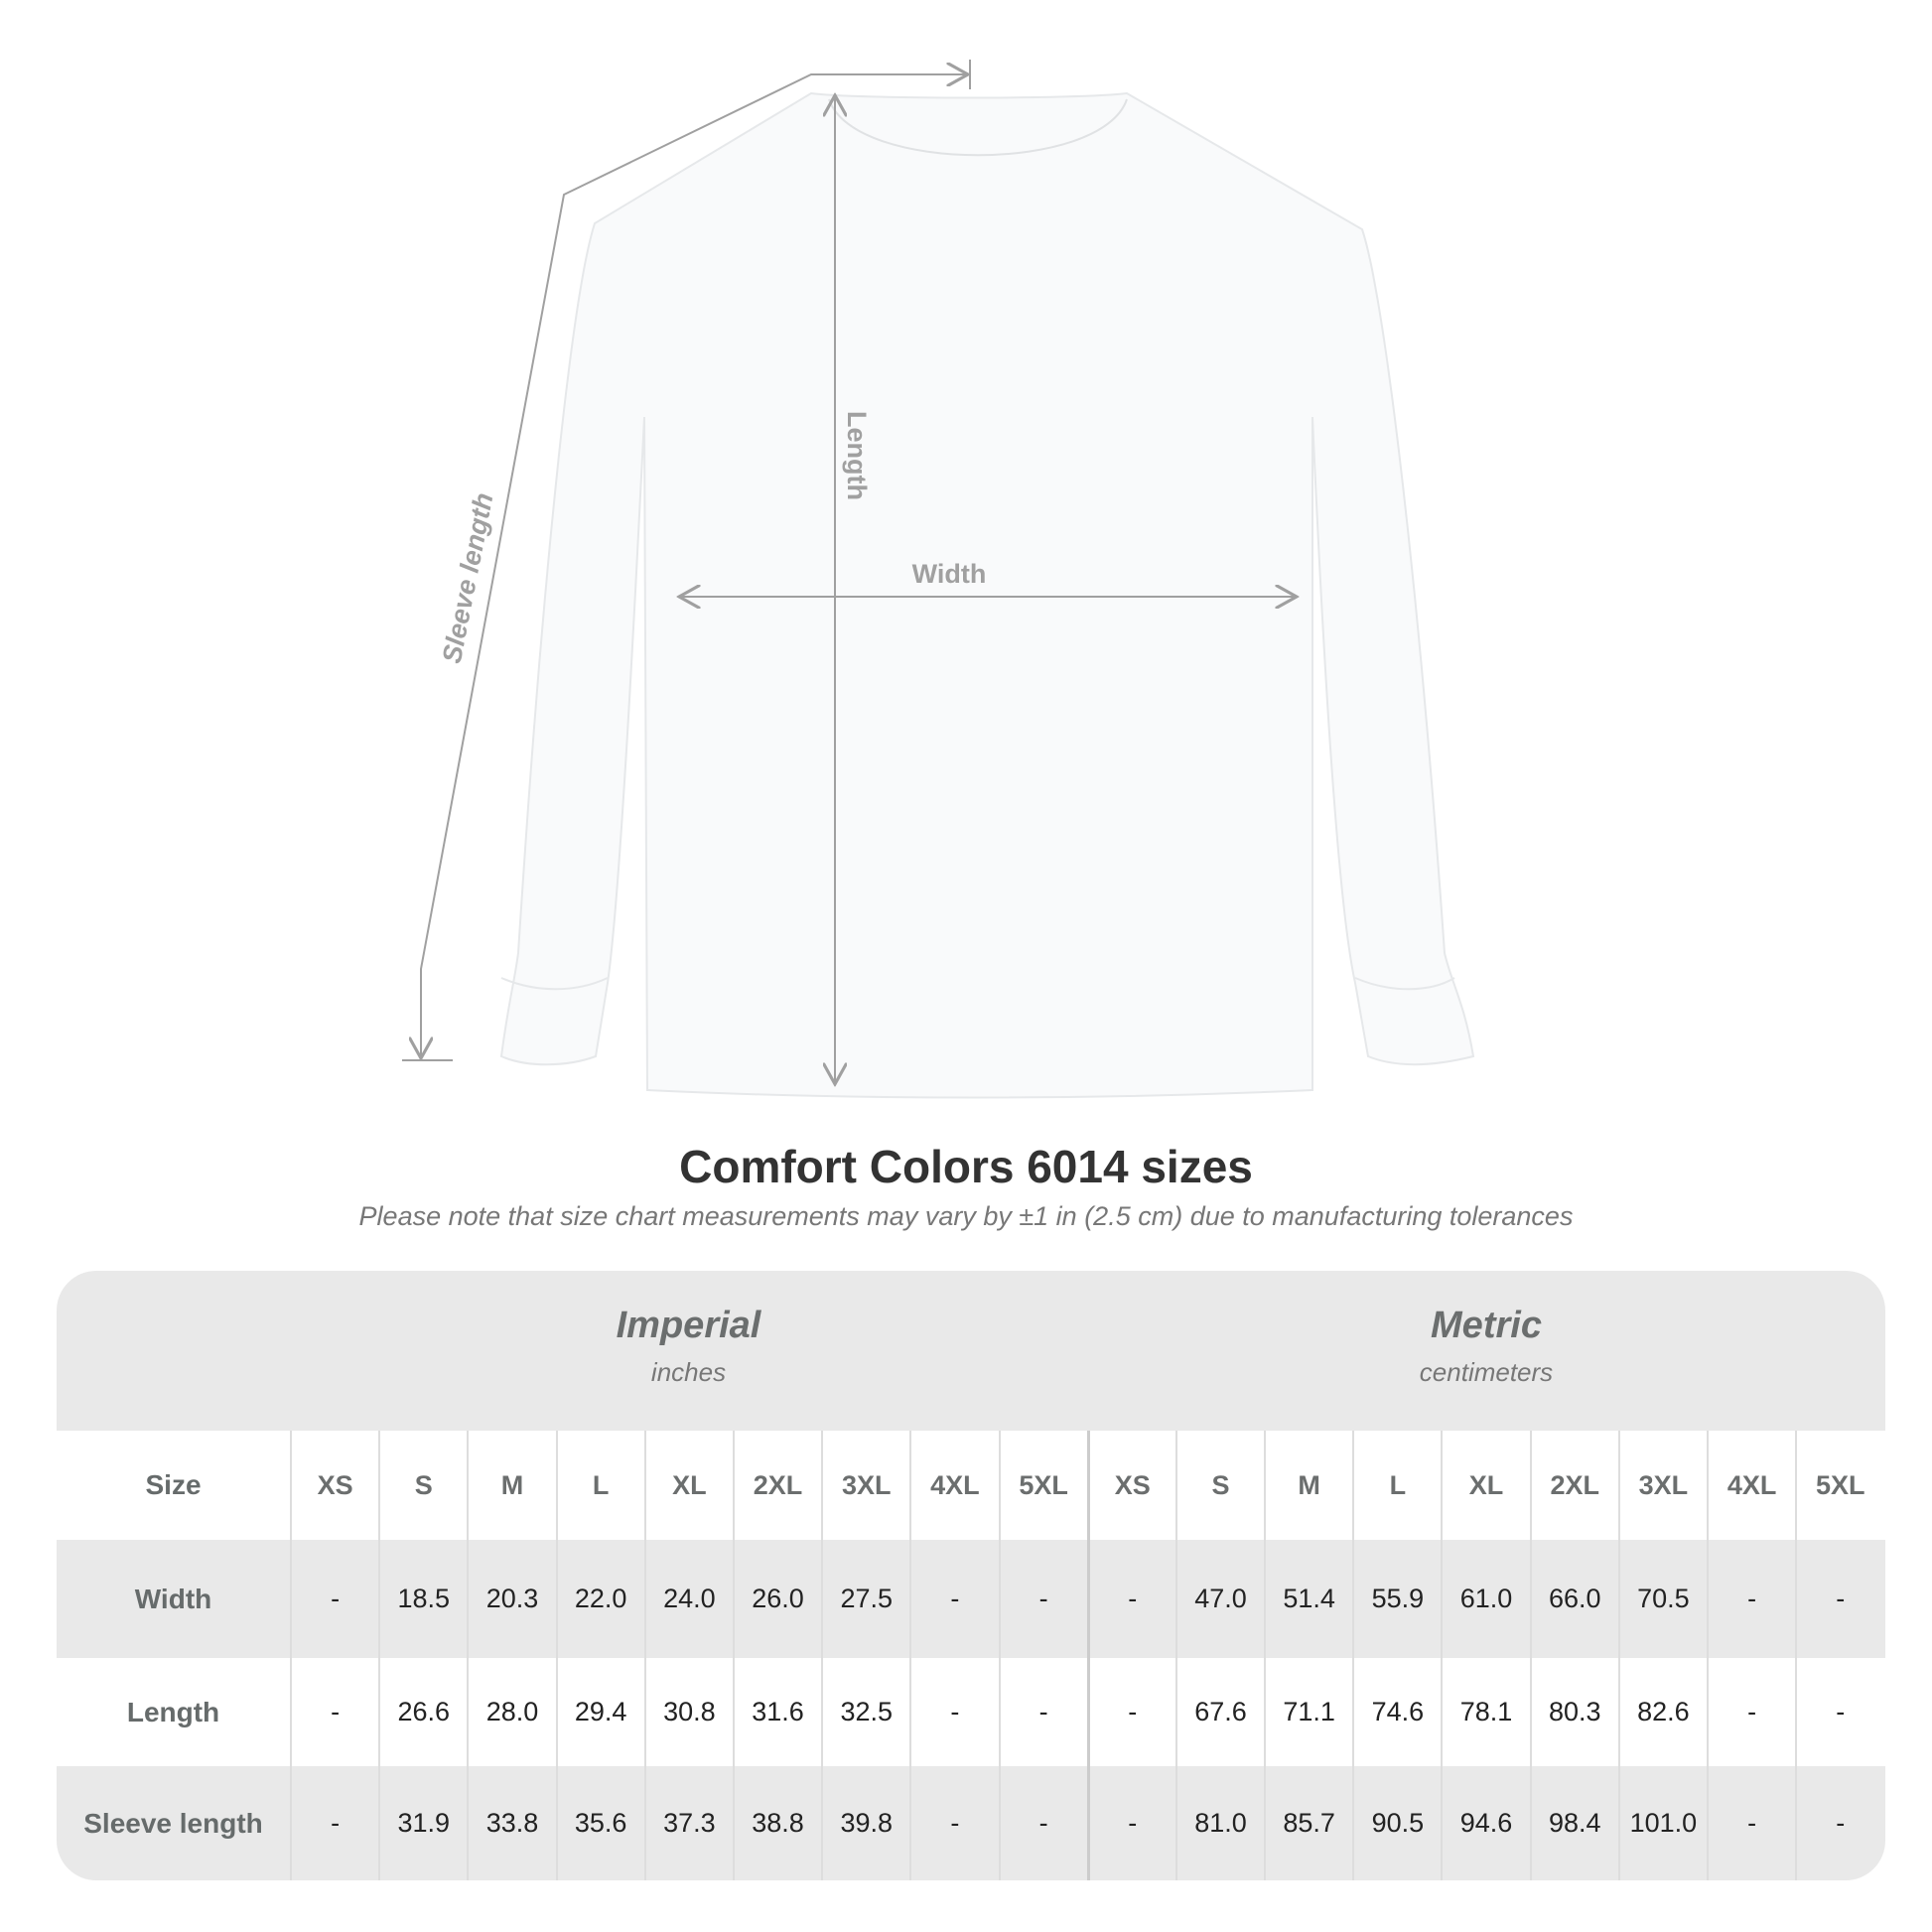  Describe the element at coordinates (857, 456) in the screenshot. I see `length-label: Length` at that location.